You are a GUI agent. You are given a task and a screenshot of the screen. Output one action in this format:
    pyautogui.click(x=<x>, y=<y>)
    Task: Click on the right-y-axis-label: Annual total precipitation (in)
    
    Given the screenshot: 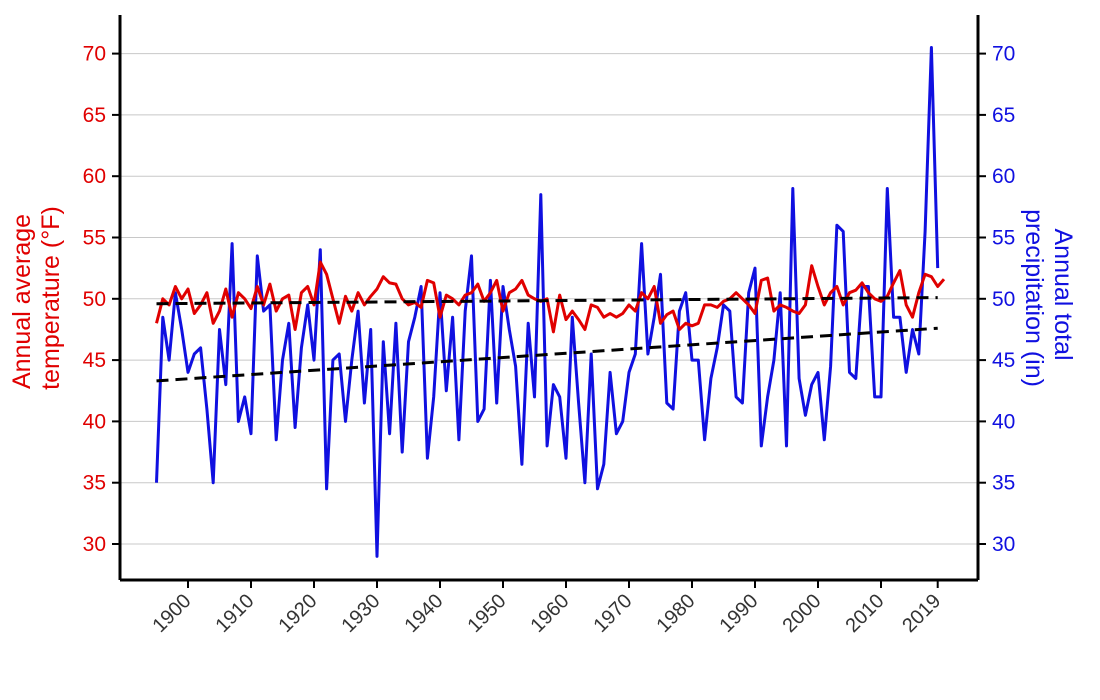 What is the action you would take?
    pyautogui.click(x=1048, y=298)
    